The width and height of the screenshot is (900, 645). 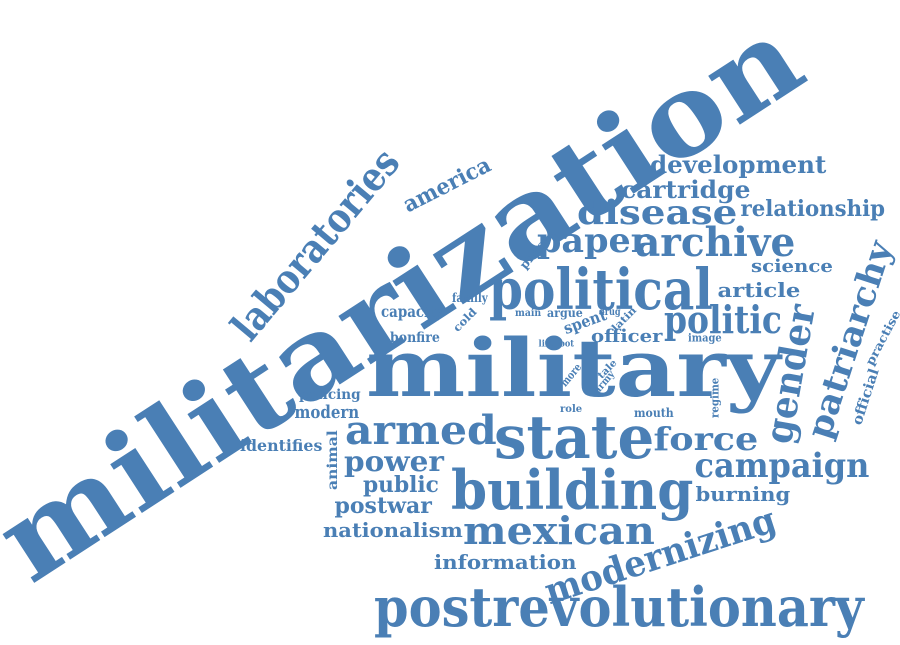 What do you see at coordinates (571, 409) in the screenshot?
I see `word-role: role` at bounding box center [571, 409].